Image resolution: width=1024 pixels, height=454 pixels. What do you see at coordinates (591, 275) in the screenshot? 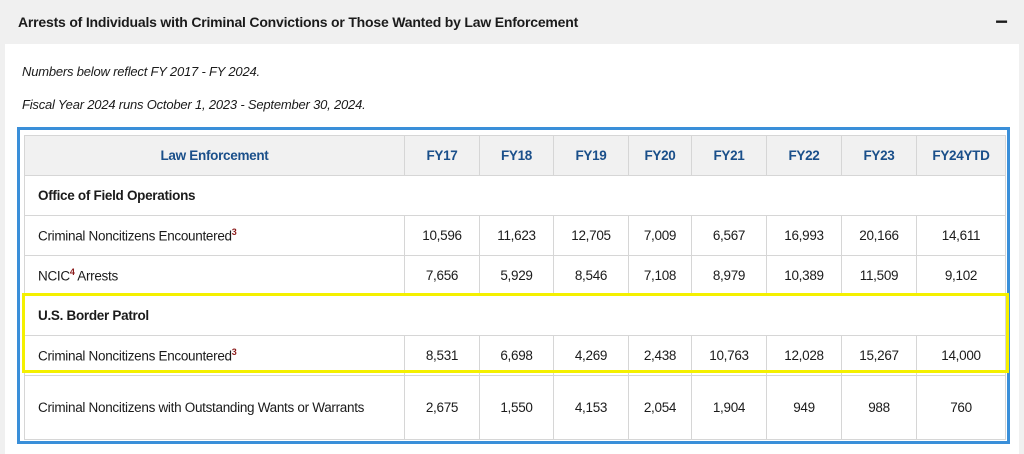
I see `cell-fy19: 8,546` at bounding box center [591, 275].